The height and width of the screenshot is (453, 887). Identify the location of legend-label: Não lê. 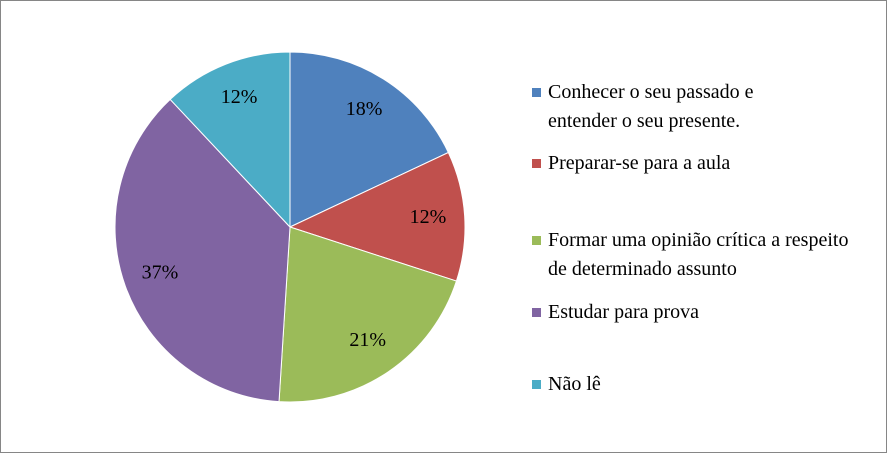
(574, 384).